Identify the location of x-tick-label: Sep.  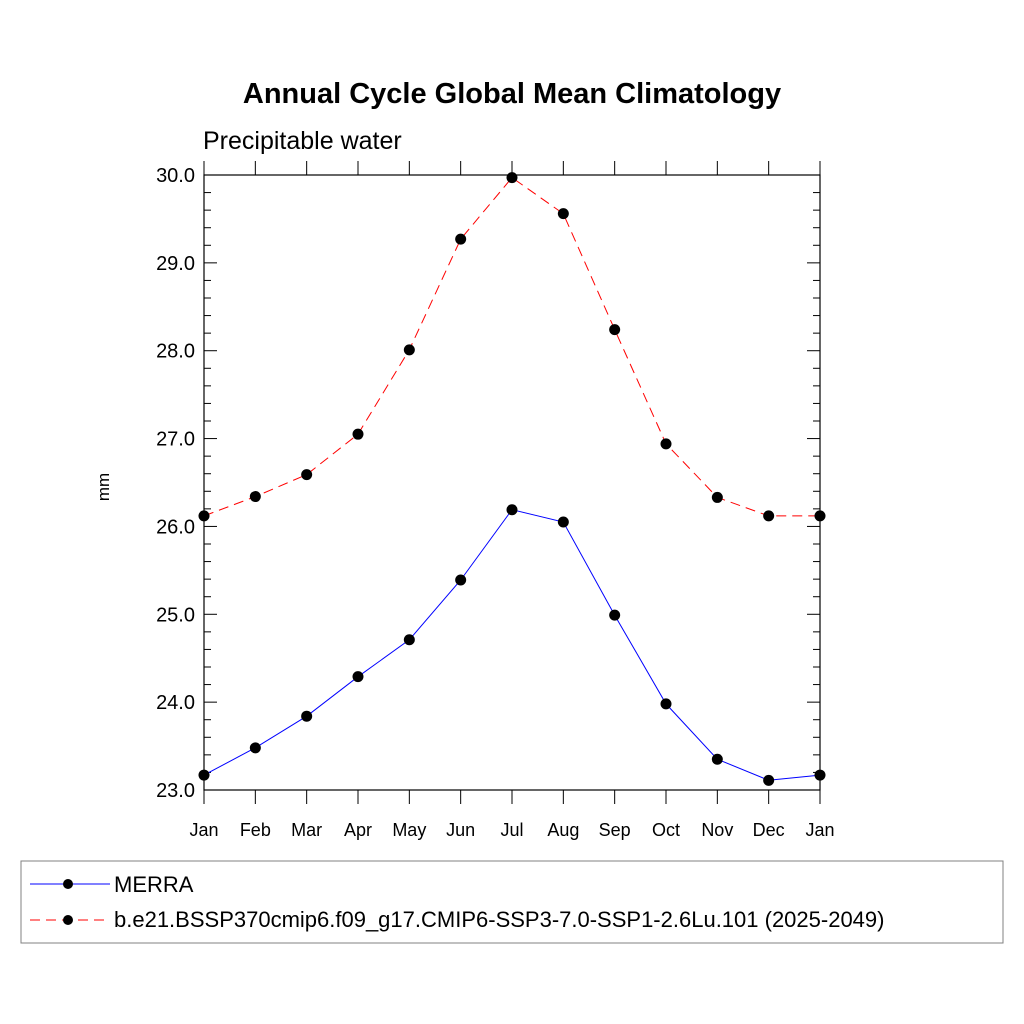
(615, 830).